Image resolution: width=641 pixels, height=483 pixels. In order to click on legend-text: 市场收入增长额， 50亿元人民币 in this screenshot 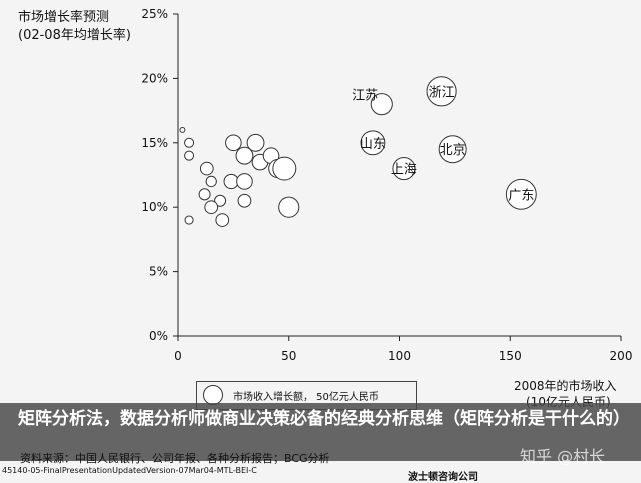, I will do `click(306, 397)`.